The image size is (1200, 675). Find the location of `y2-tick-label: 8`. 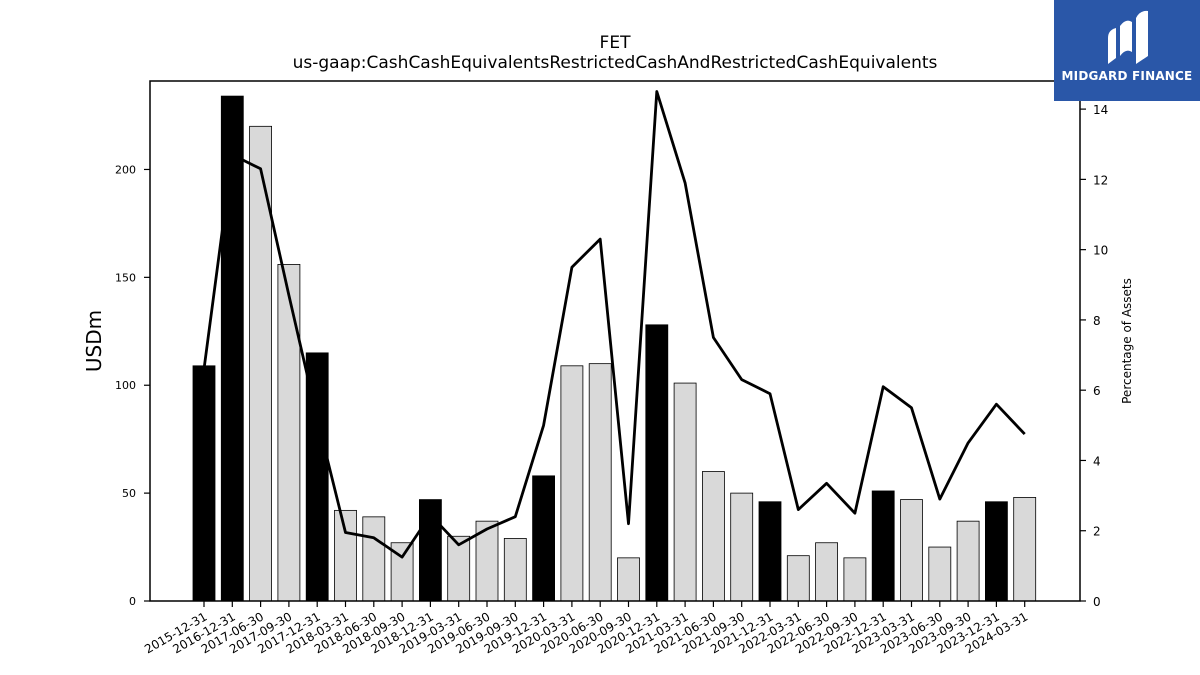

y2-tick-label: 8 is located at coordinates (1097, 321).